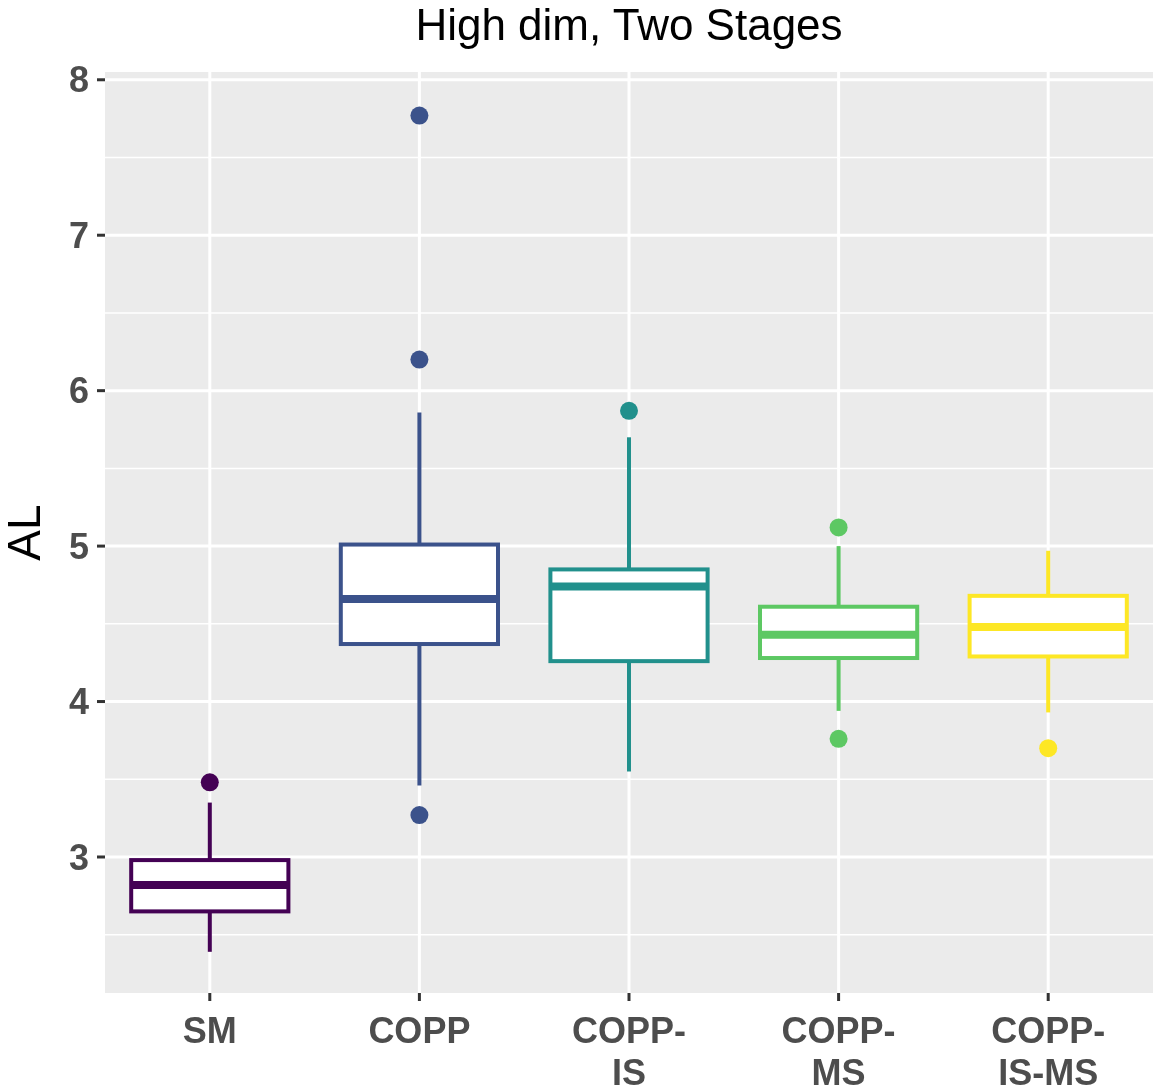 This screenshot has height=1091, width=1153. What do you see at coordinates (78, 546) in the screenshot?
I see `y-tick-label: 5` at bounding box center [78, 546].